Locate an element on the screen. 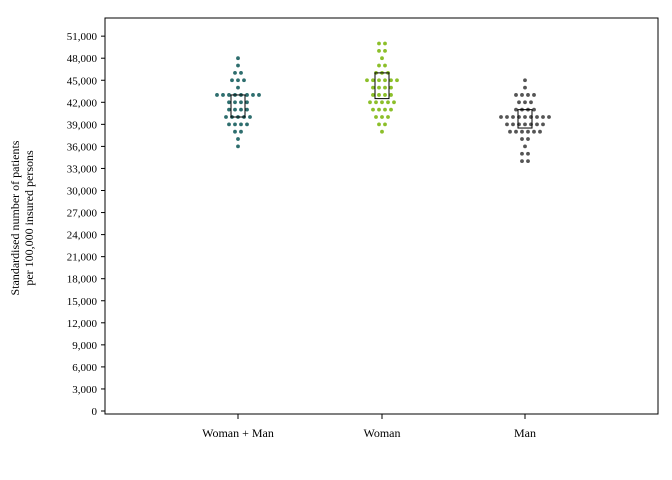  y-tick-label: 18,000 is located at coordinates (82, 280).